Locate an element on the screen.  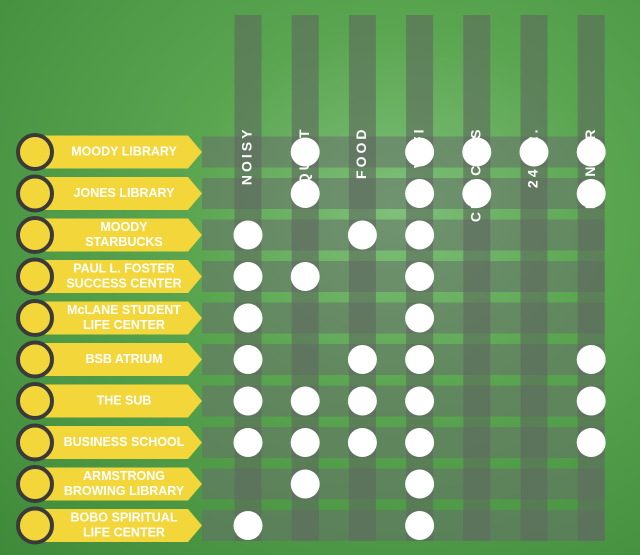
column-label: NOISY is located at coordinates (247, 156).